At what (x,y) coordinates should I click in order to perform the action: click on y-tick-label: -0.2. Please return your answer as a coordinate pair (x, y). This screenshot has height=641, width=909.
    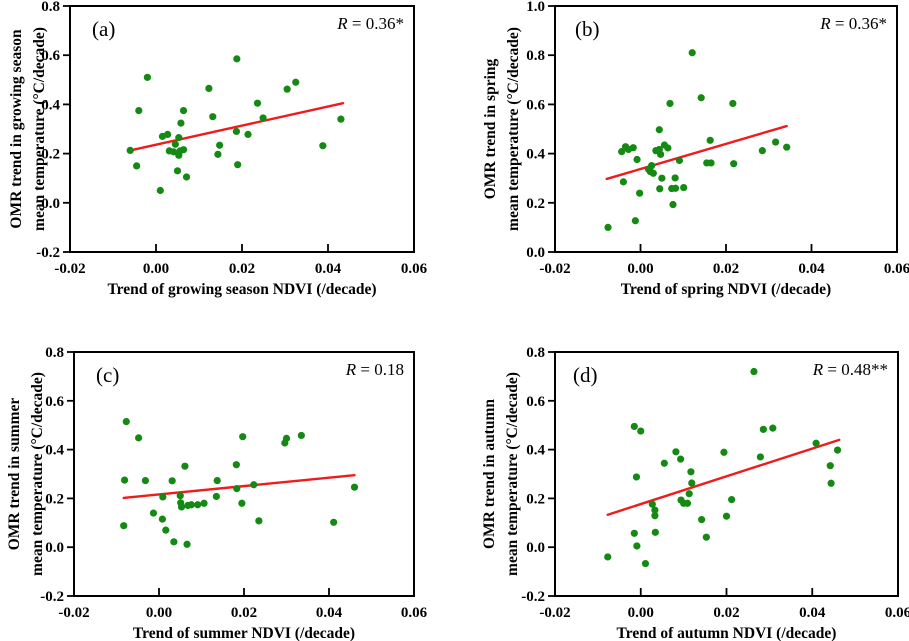
    Looking at the image, I should click on (48, 253).